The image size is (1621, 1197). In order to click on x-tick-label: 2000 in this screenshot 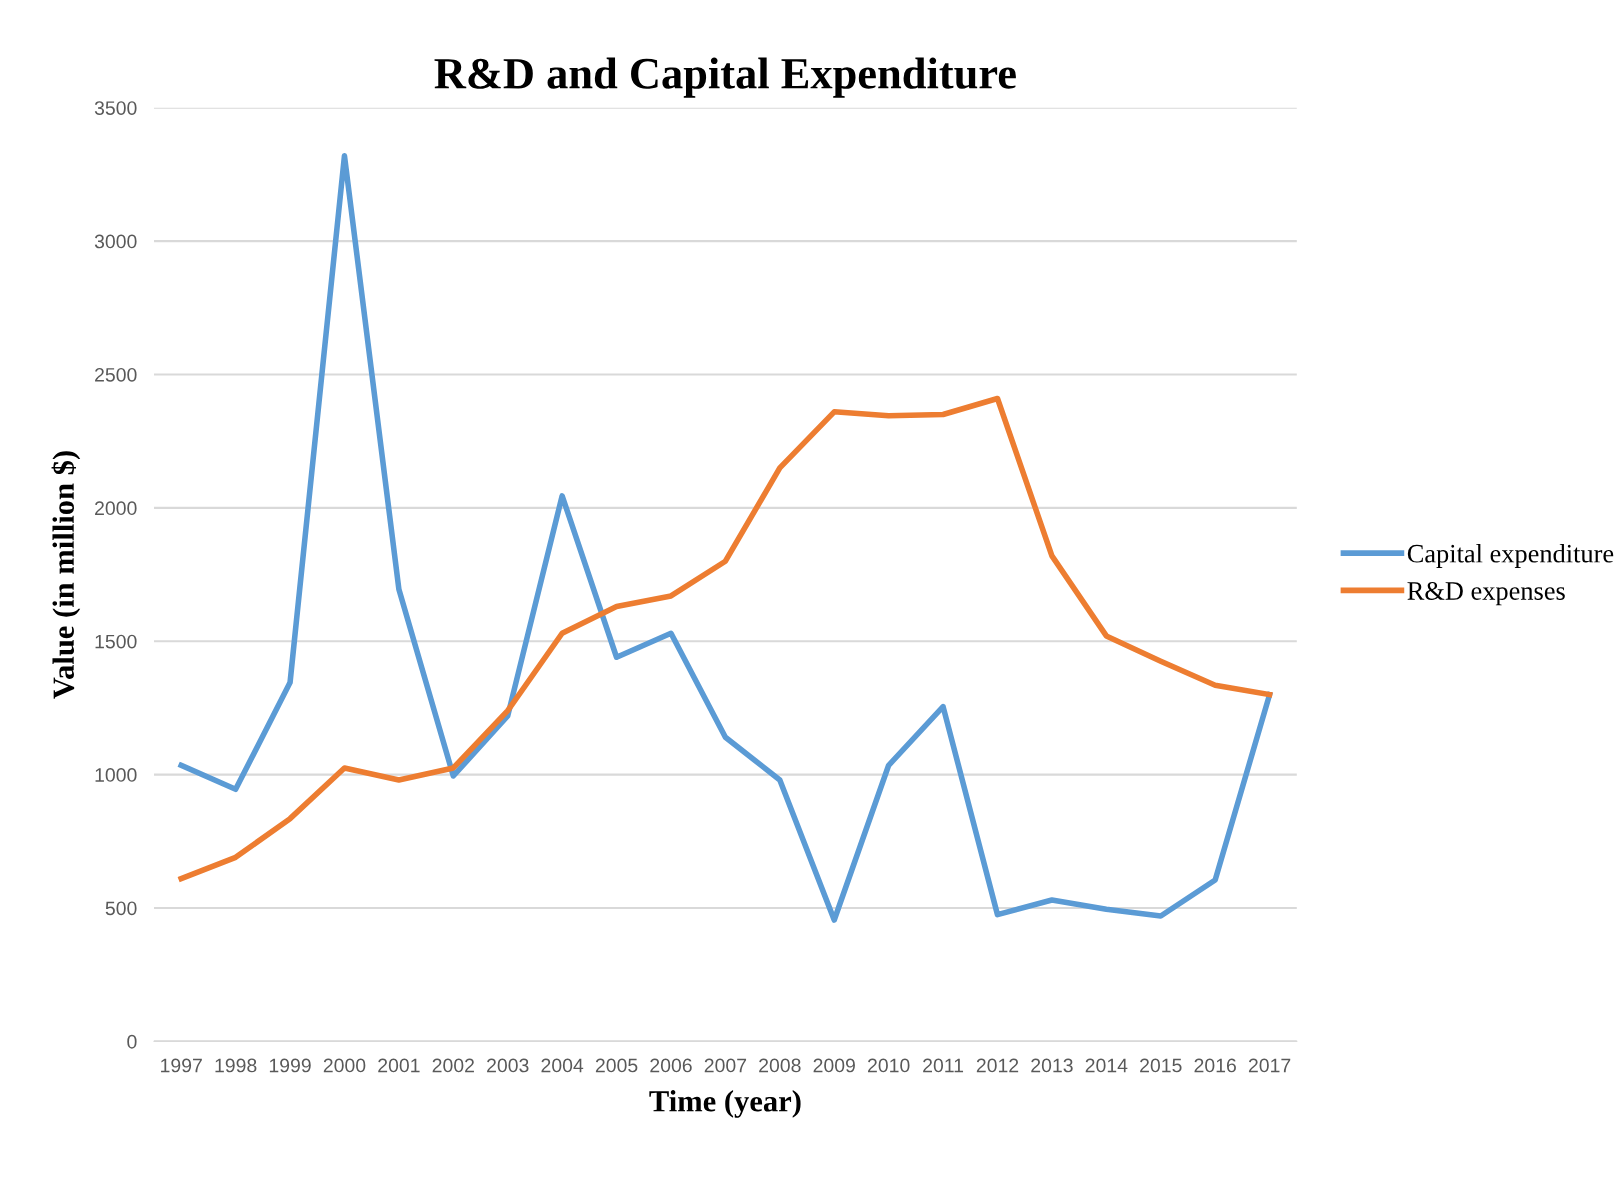, I will do `click(344, 1065)`.